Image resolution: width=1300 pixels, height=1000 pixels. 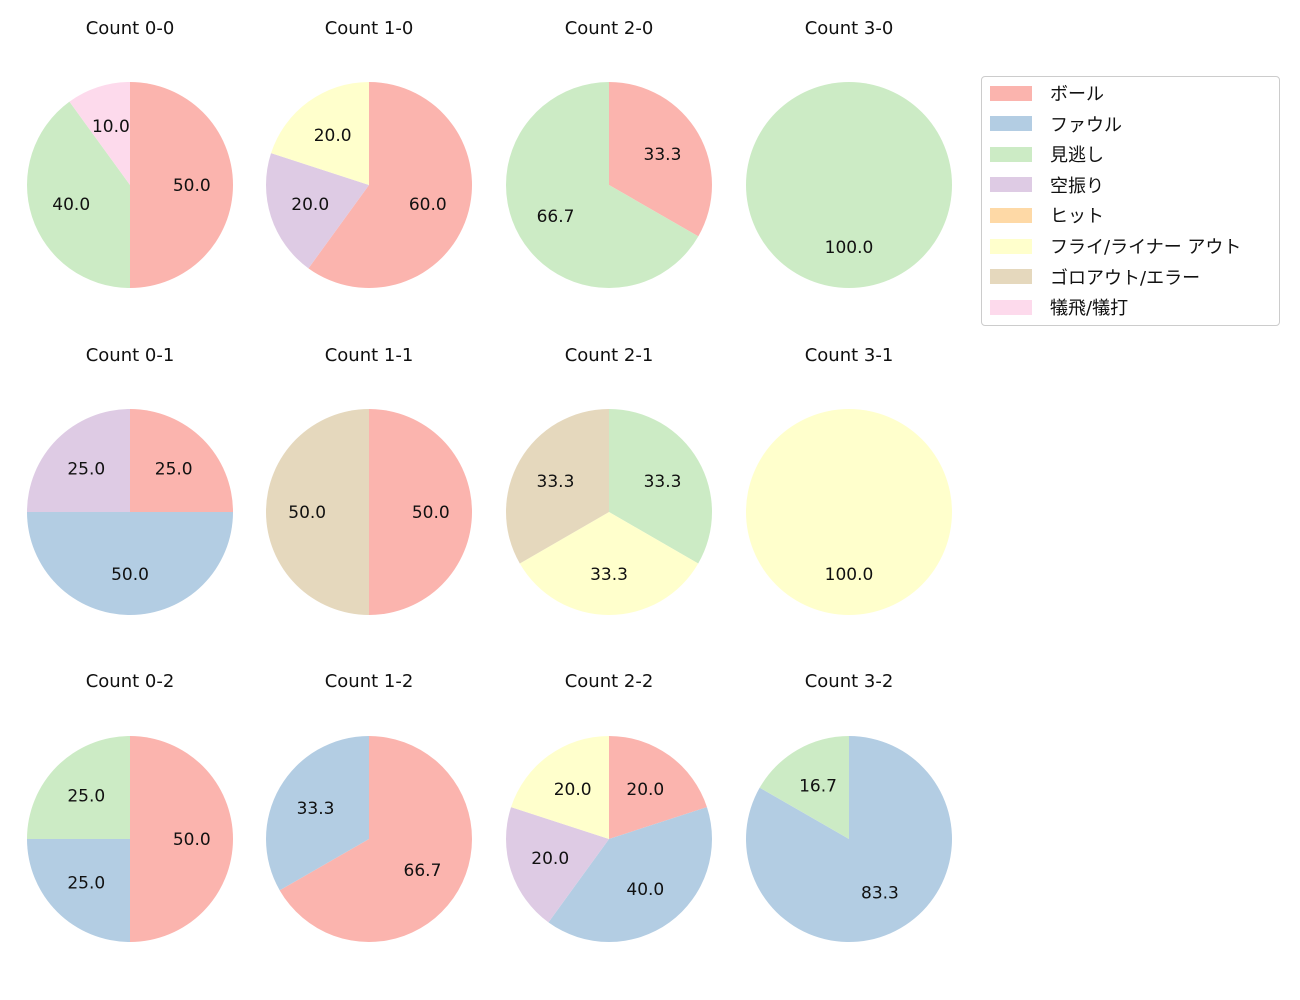 I want to click on slice-label: 60.0, so click(x=428, y=205).